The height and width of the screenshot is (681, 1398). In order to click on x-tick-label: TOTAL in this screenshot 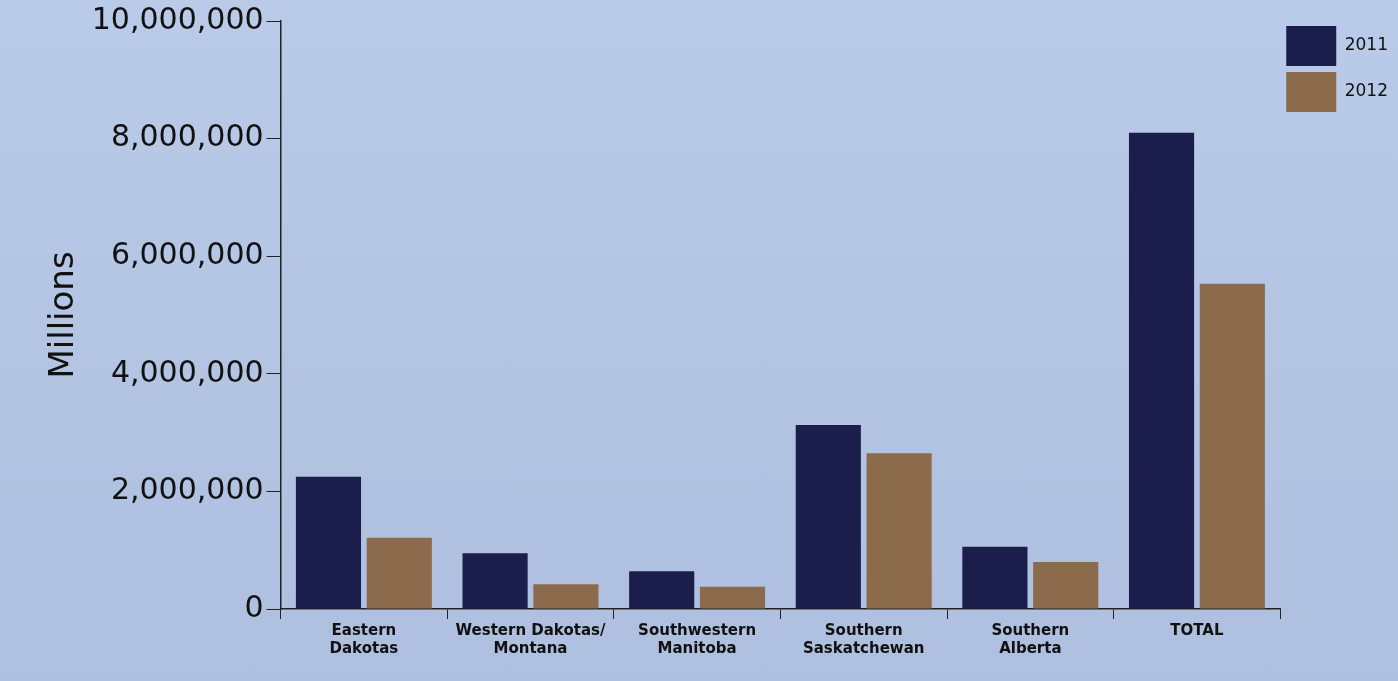, I will do `click(1197, 629)`.